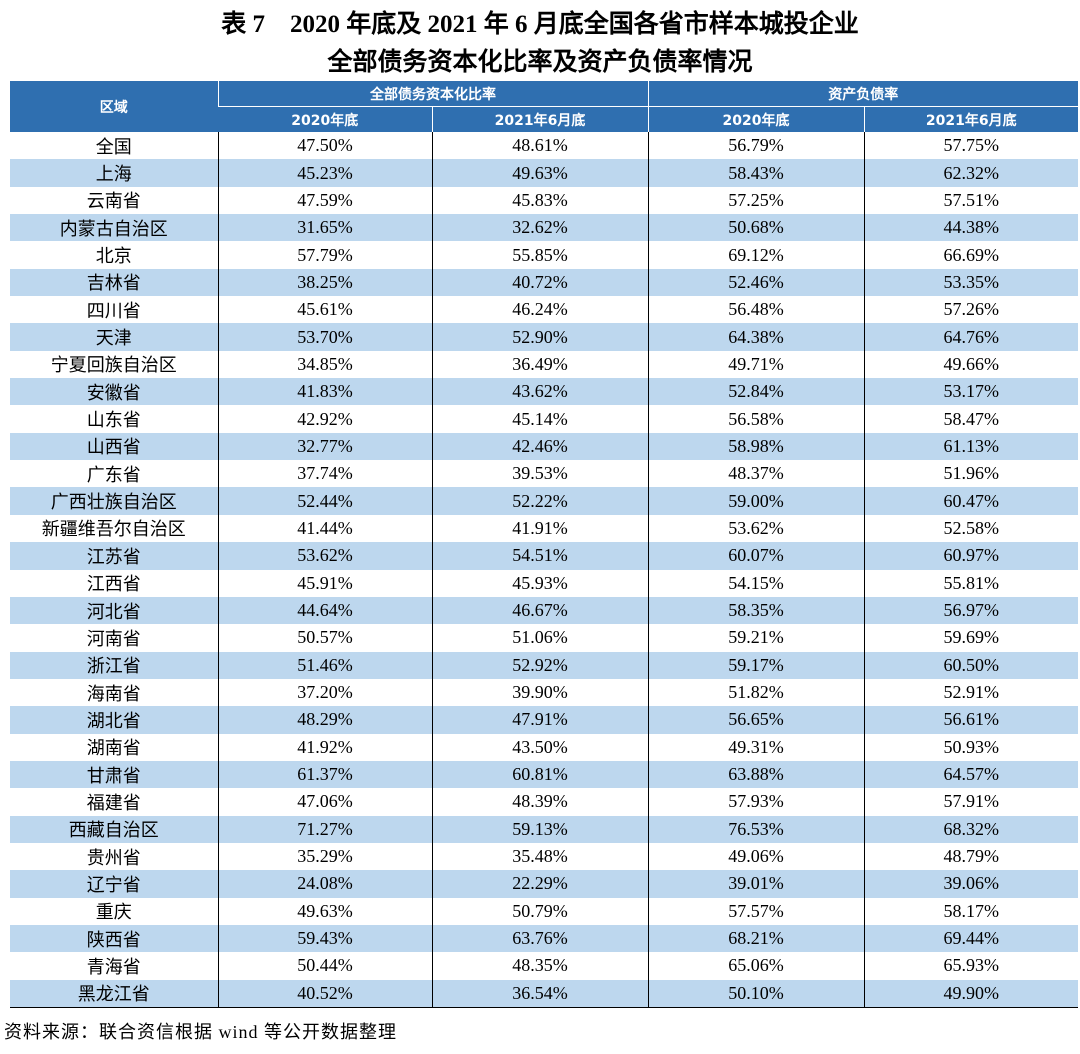 The height and width of the screenshot is (1054, 1080). What do you see at coordinates (113, 802) in the screenshot?
I see `region-cell: 福建省` at bounding box center [113, 802].